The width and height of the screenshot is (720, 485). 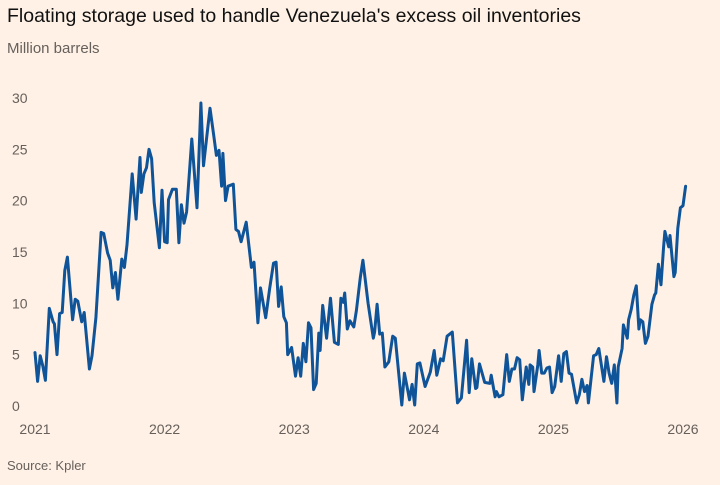 I want to click on y-tick-label: 25, so click(x=20, y=149).